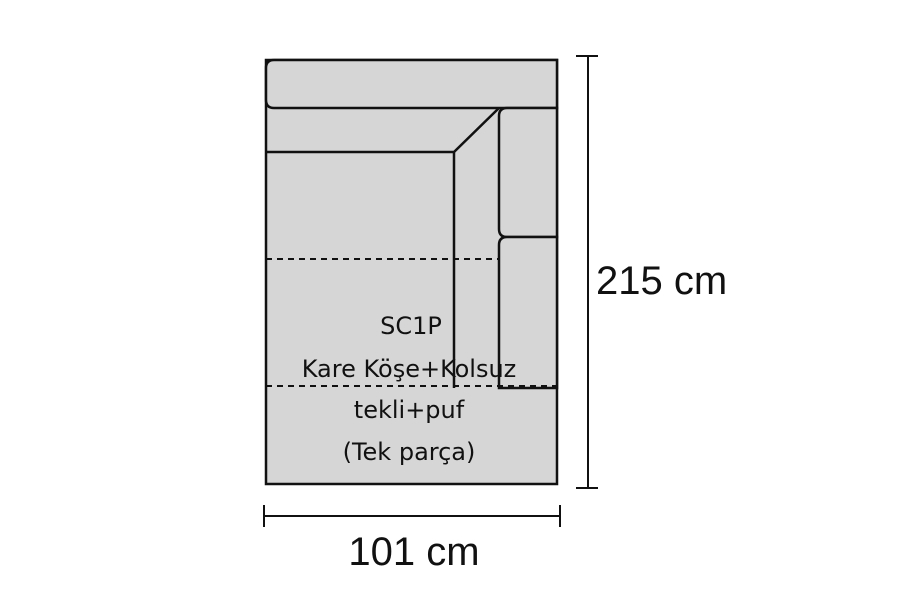 The height and width of the screenshot is (600, 900). What do you see at coordinates (661, 281) in the screenshot?
I see `height-label: 215 cm` at bounding box center [661, 281].